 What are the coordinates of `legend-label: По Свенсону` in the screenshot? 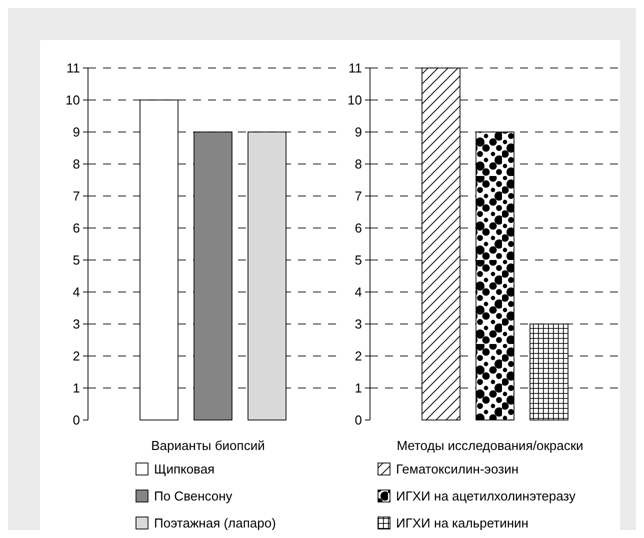 It's located at (193, 496).